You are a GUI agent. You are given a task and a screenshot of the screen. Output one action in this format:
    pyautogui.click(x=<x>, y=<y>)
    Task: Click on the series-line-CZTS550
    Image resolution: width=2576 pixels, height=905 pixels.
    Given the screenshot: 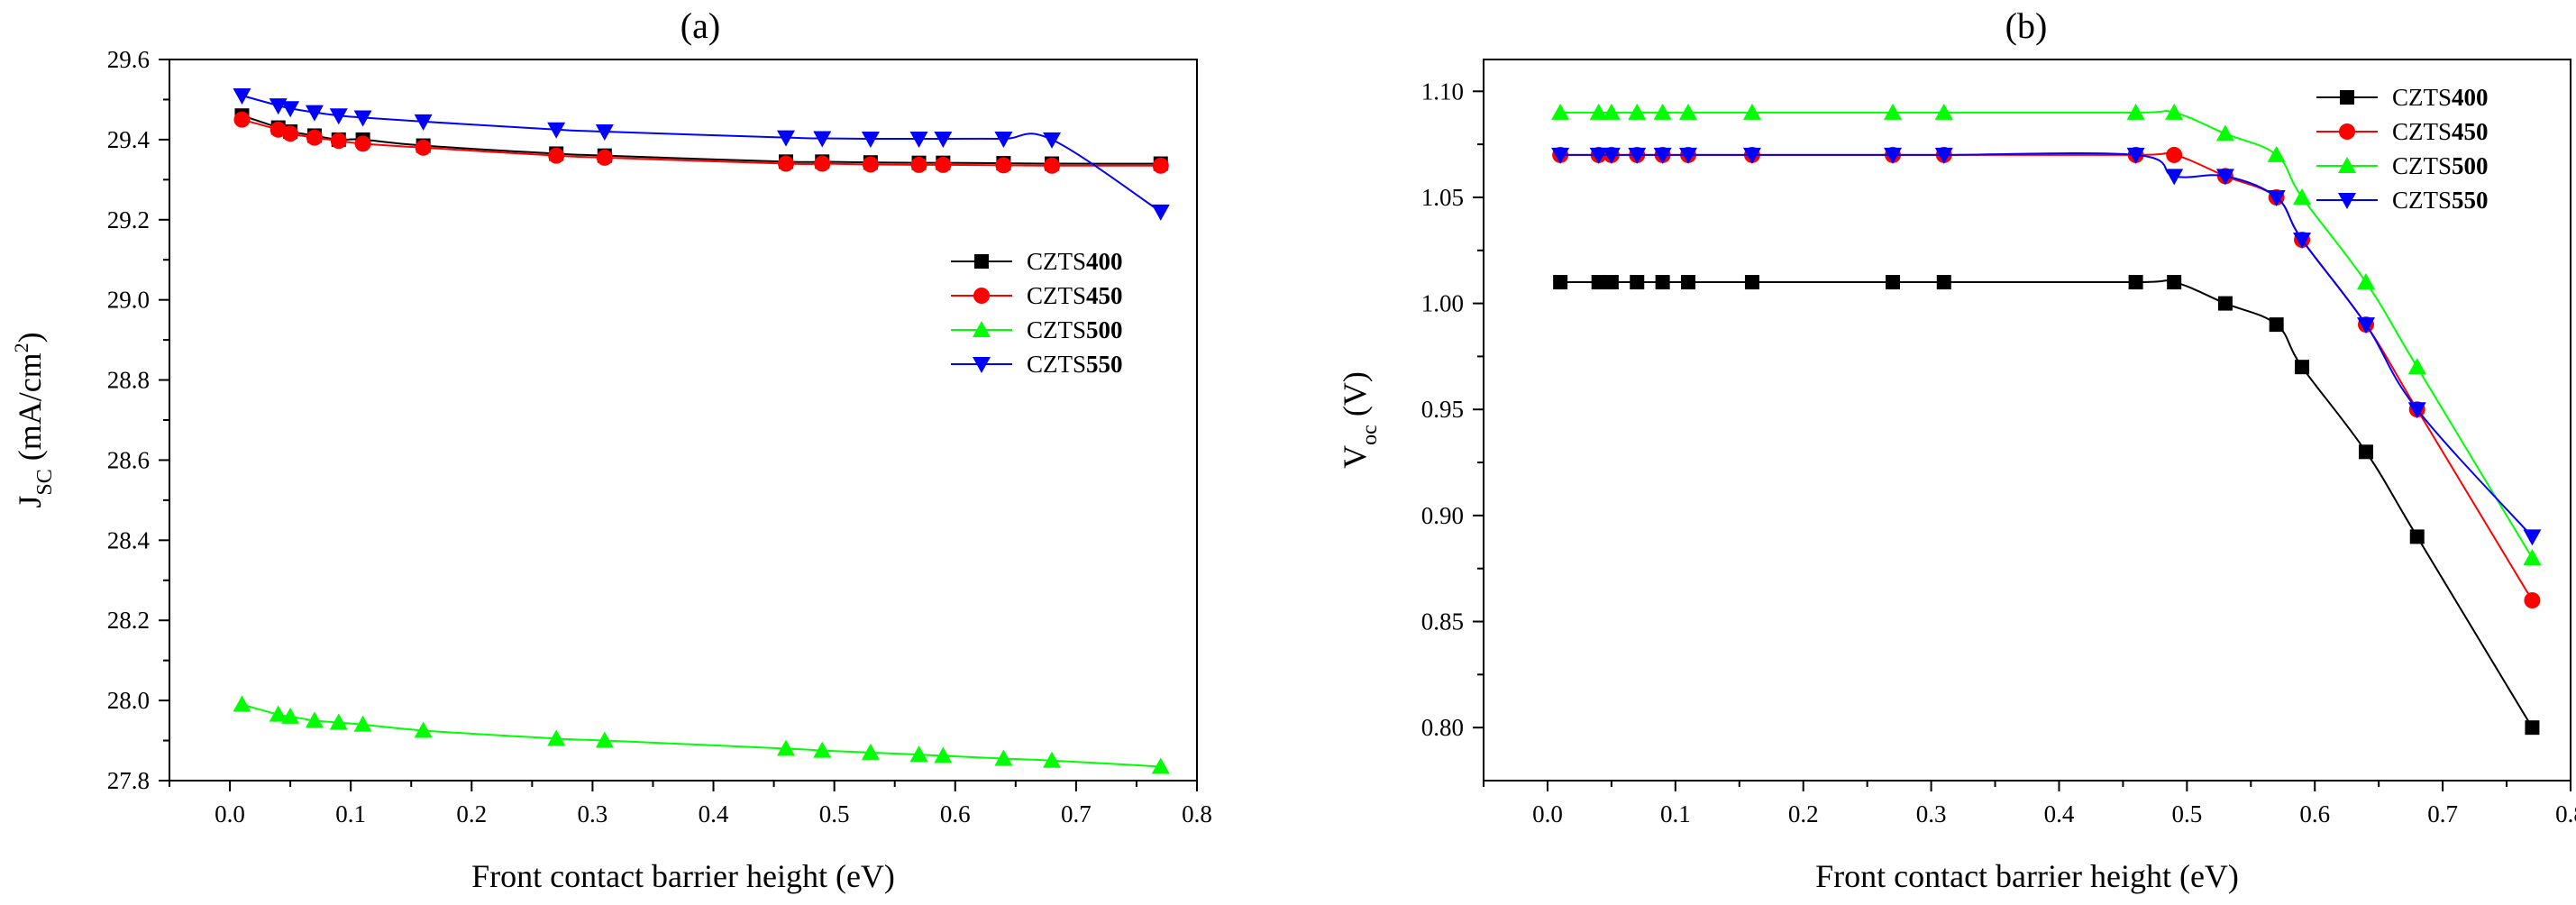 What is the action you would take?
    pyautogui.click(x=702, y=154)
    